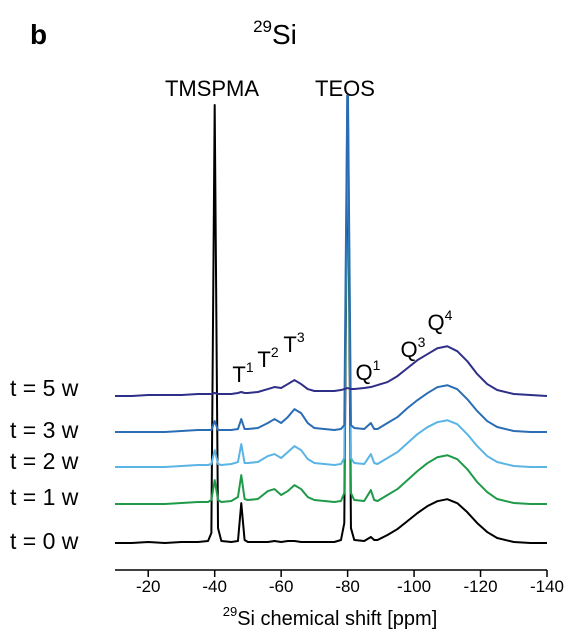  What do you see at coordinates (347, 586) in the screenshot?
I see `x-tick-label: -80` at bounding box center [347, 586].